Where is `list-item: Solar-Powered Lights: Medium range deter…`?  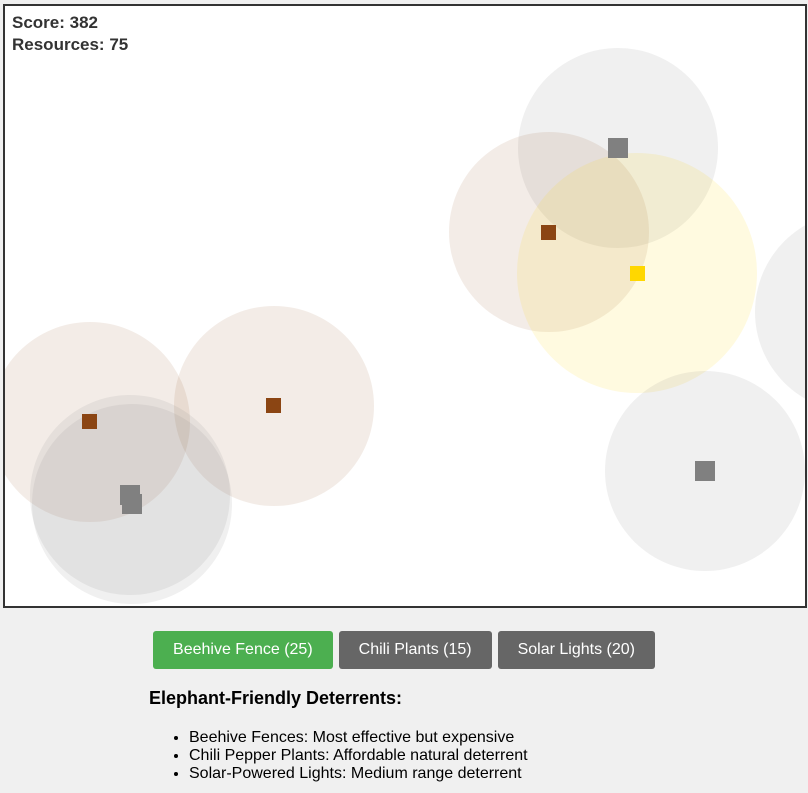
list-item: Solar-Powered Lights: Medium range deter… is located at coordinates (429, 774).